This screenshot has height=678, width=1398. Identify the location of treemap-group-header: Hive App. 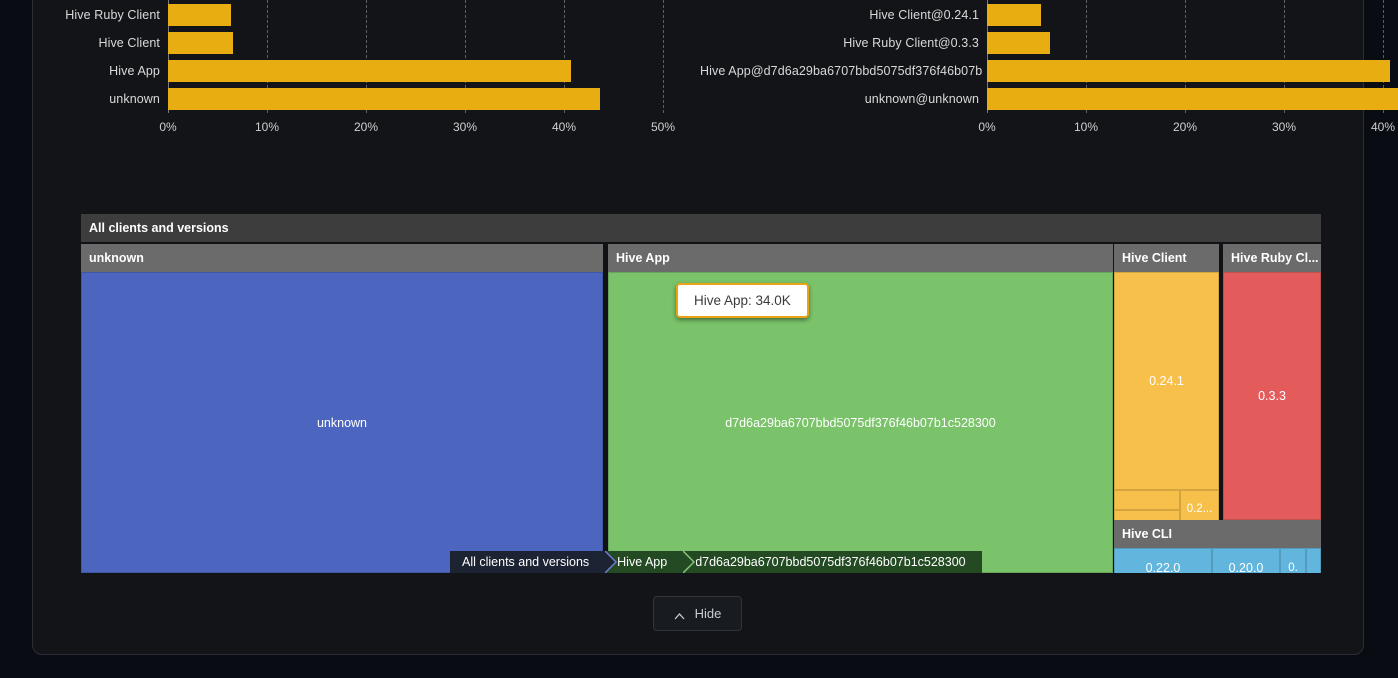
(860, 258).